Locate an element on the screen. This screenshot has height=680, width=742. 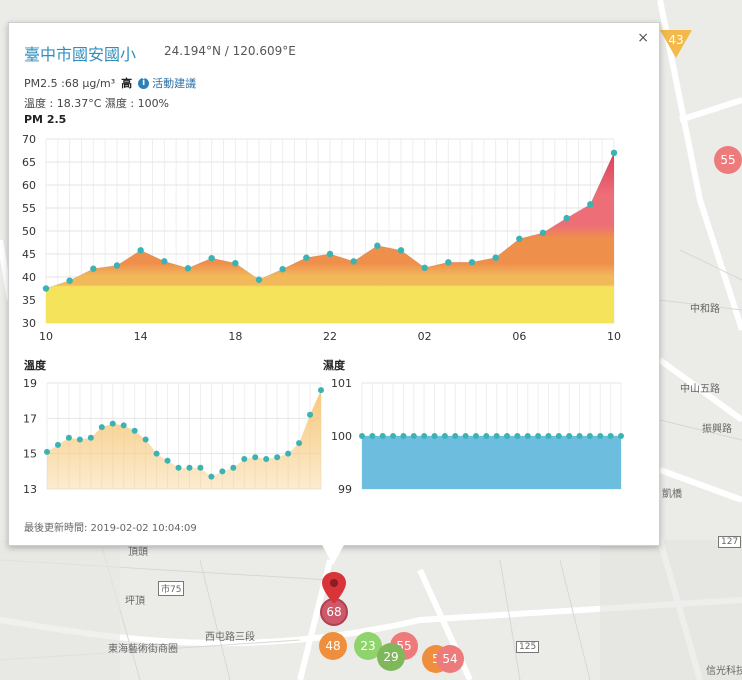
info-icon: i is located at coordinates (144, 83).